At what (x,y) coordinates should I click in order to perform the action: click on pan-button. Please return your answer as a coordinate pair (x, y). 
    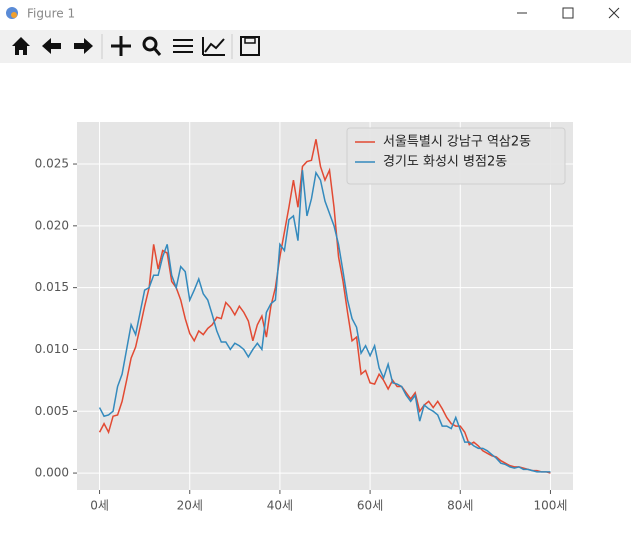
    Looking at the image, I should click on (121, 46).